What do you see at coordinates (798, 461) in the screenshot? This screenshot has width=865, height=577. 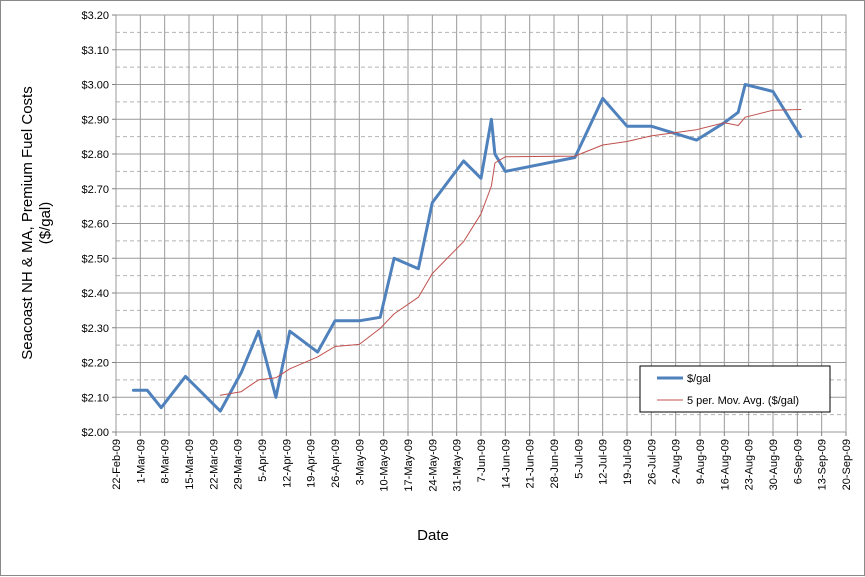 I see `x-tick-label: 6-Sep-09` at bounding box center [798, 461].